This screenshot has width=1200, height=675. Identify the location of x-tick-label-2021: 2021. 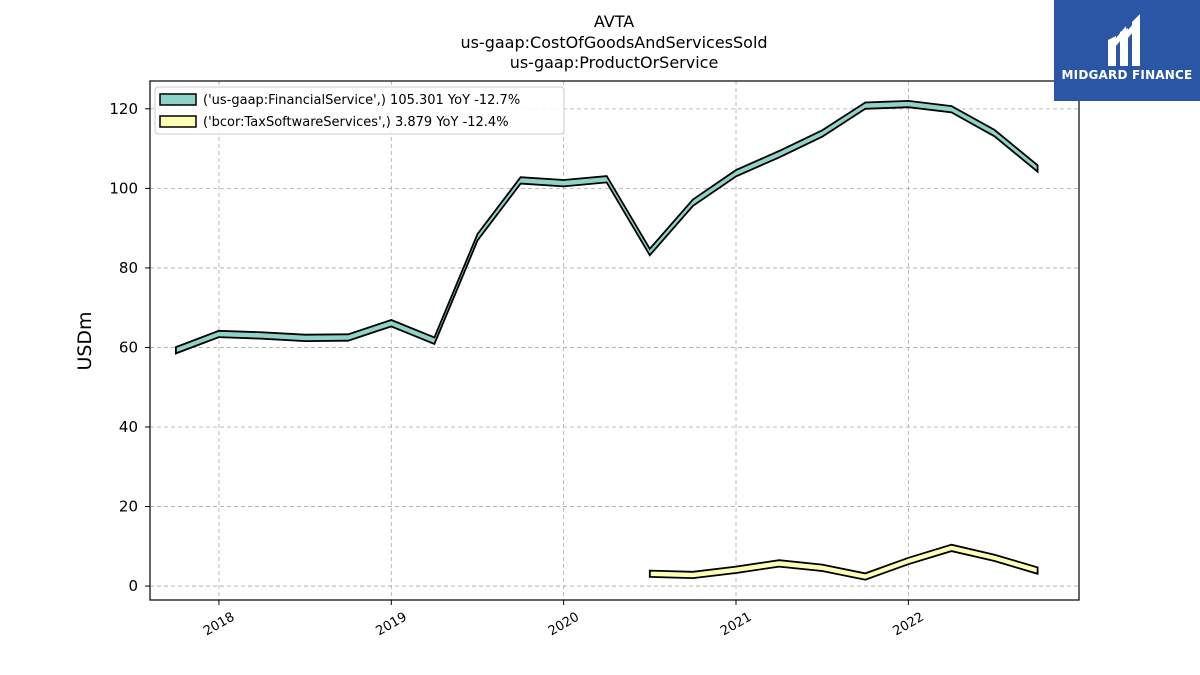
(736, 625).